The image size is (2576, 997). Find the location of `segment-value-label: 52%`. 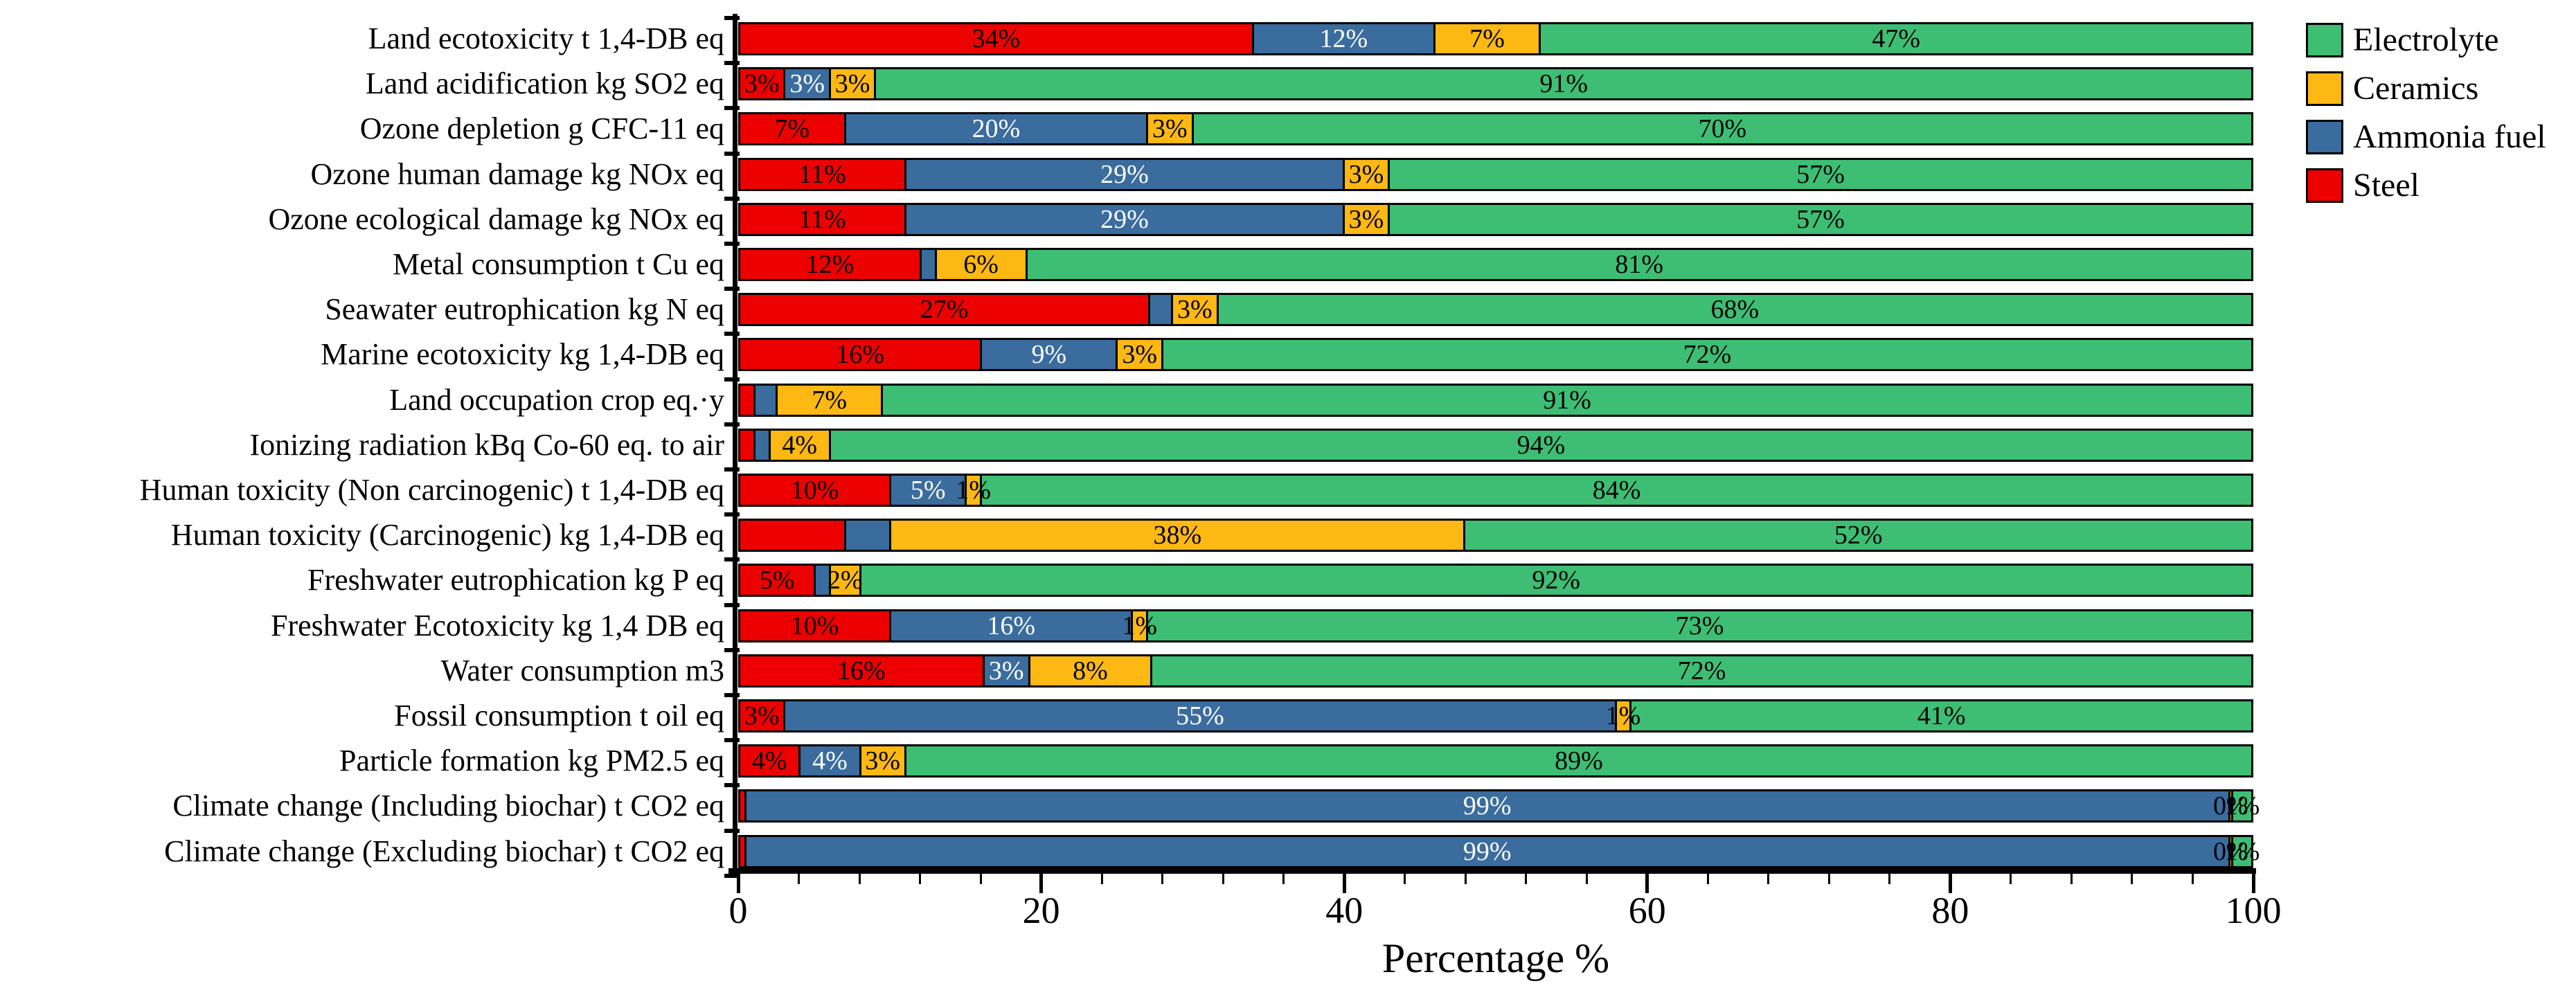

segment-value-label: 52% is located at coordinates (1859, 535).